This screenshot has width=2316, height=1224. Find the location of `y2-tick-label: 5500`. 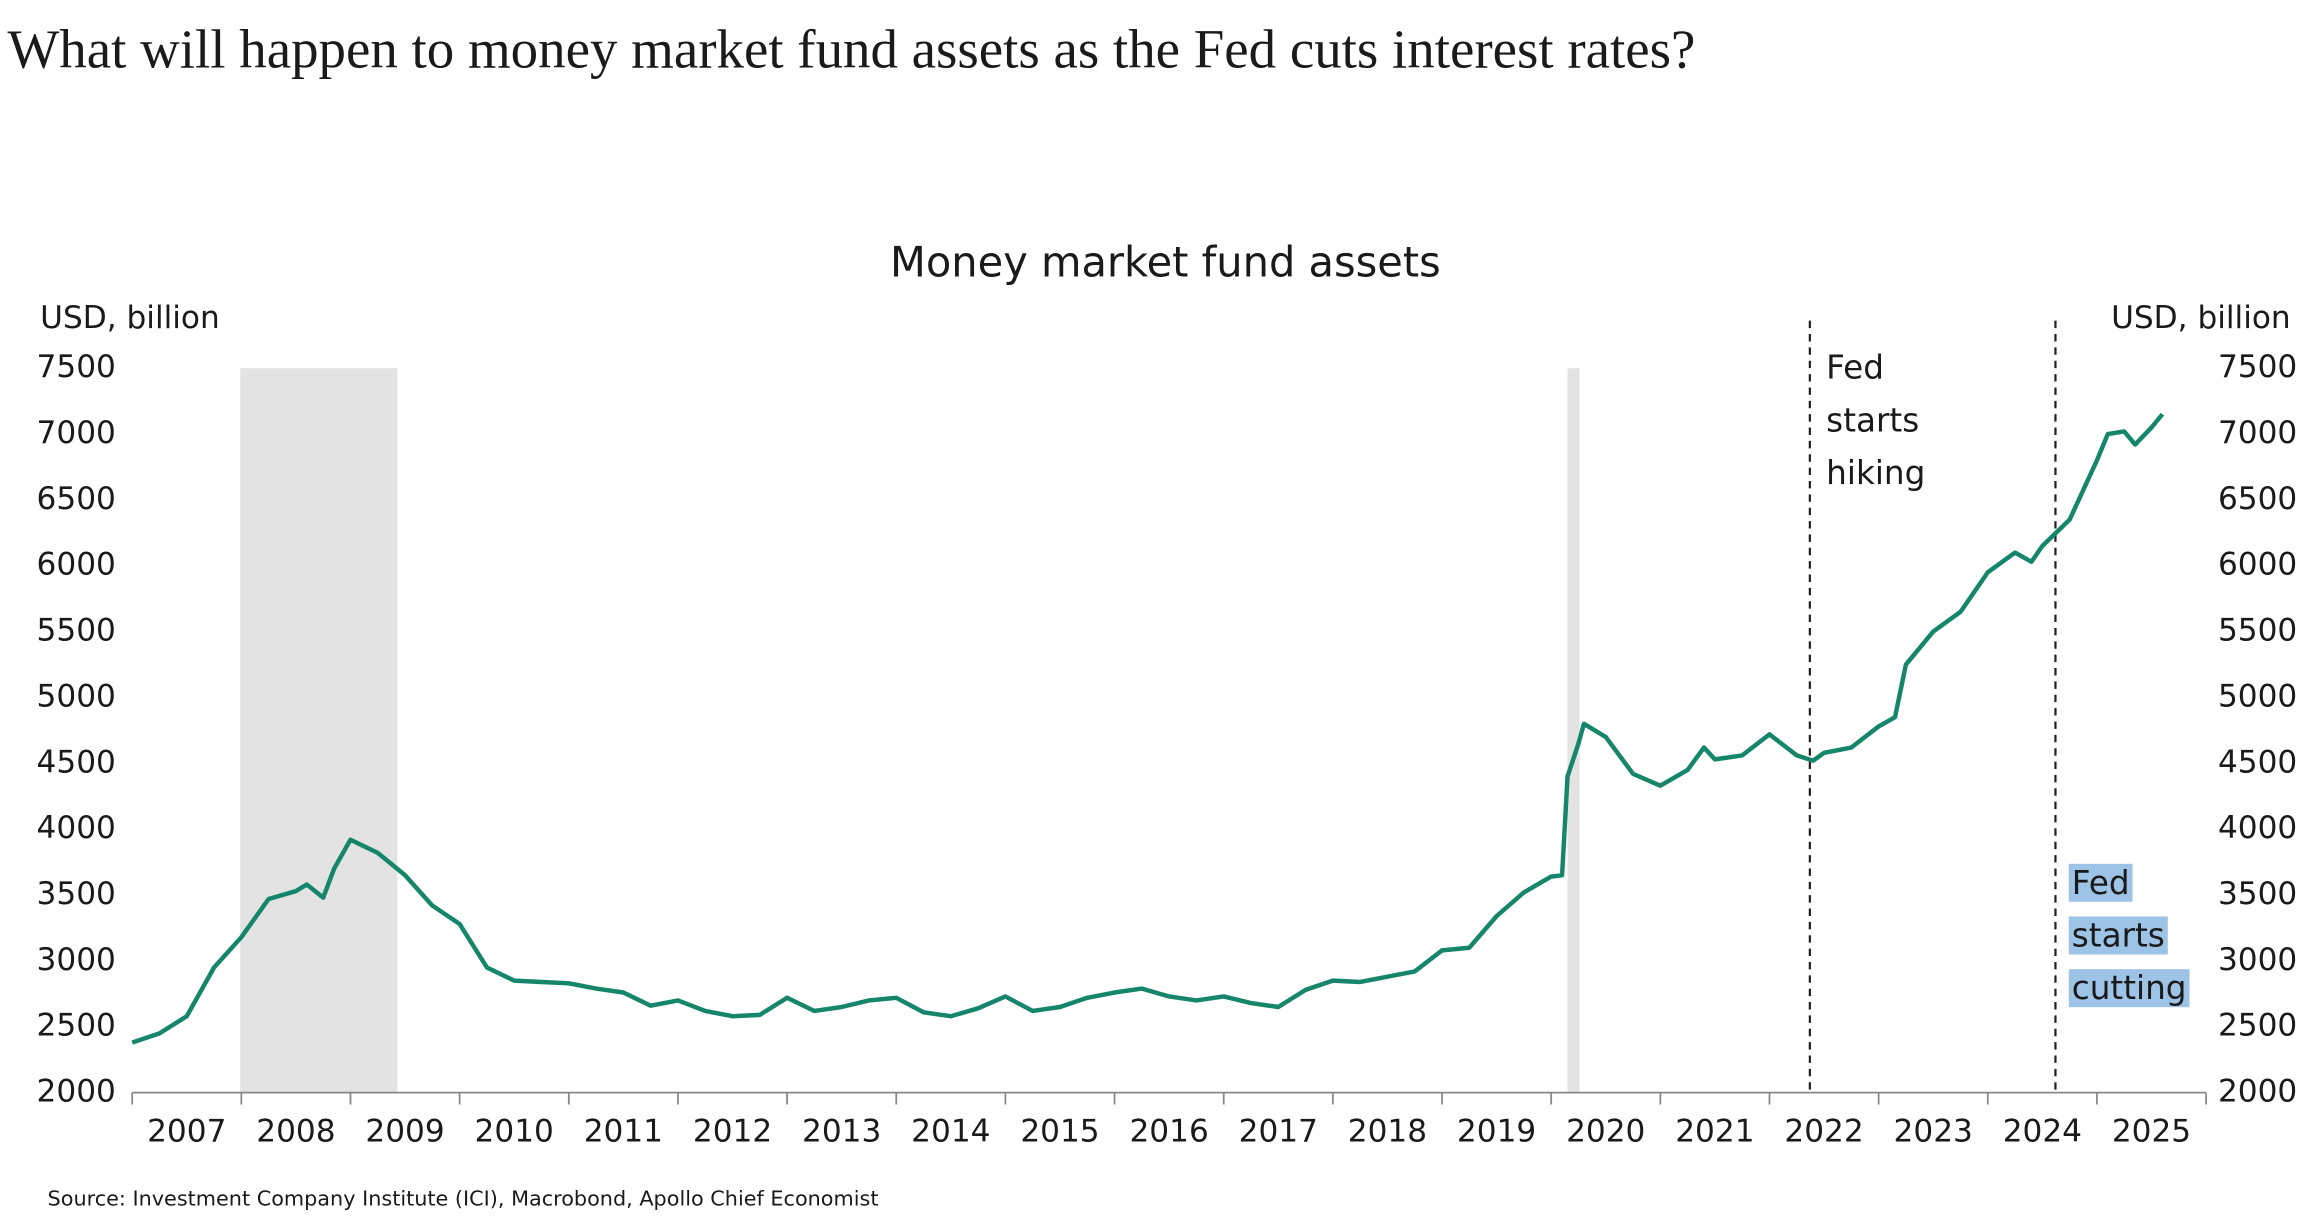

y2-tick-label: 5500 is located at coordinates (2257, 631).